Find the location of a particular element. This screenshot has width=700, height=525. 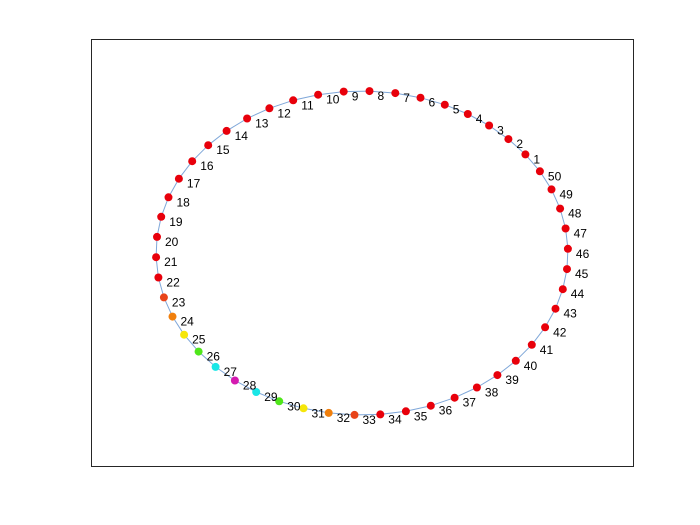

graph-node-label: 50 is located at coordinates (555, 176).